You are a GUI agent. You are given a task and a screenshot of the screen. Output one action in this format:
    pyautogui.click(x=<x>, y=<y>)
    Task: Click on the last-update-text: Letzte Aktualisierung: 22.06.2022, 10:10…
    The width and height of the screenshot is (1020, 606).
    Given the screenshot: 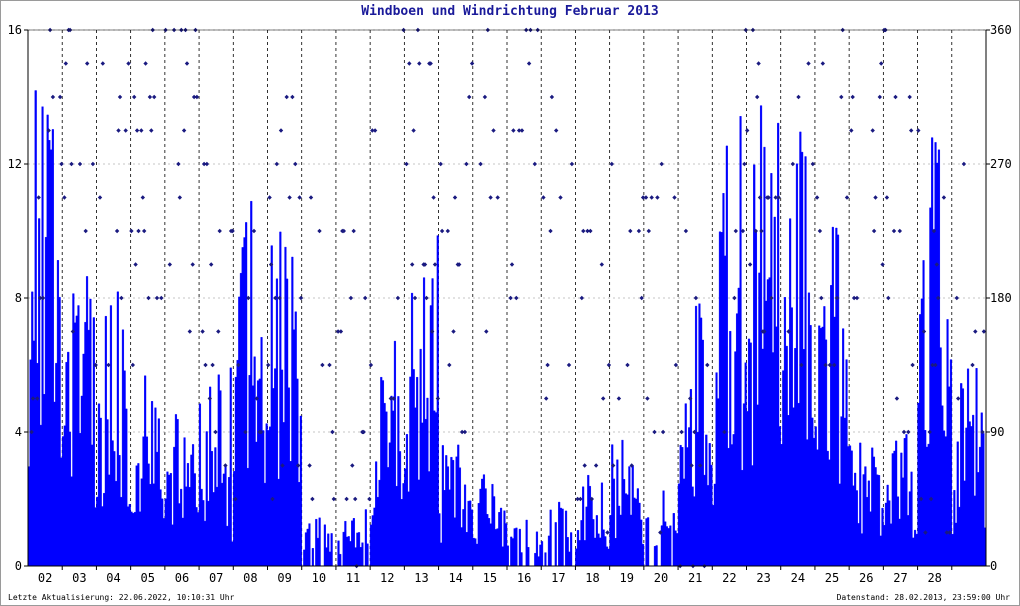 What is the action you would take?
    pyautogui.click(x=121, y=597)
    